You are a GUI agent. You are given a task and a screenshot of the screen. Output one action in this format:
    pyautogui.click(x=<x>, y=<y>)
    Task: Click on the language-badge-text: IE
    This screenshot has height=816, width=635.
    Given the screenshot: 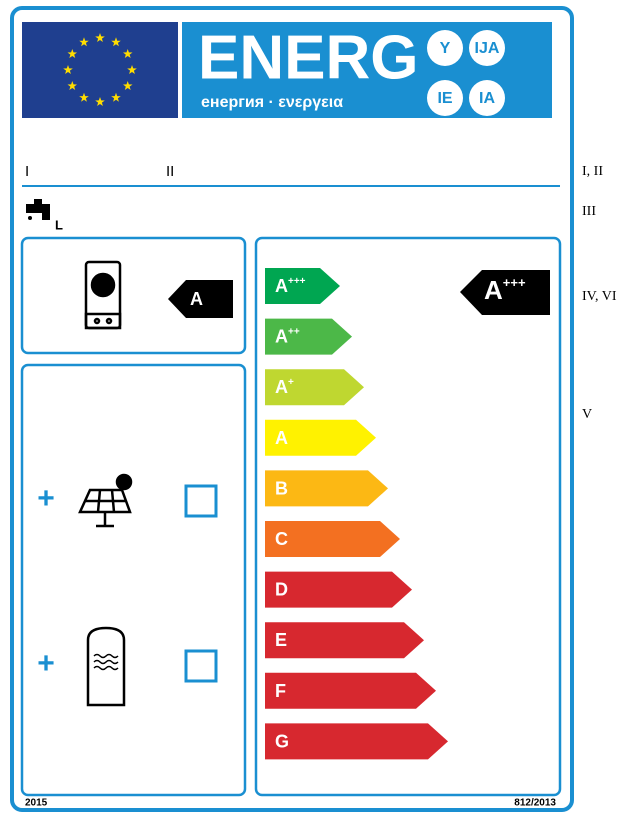 What is the action you would take?
    pyautogui.click(x=444, y=98)
    